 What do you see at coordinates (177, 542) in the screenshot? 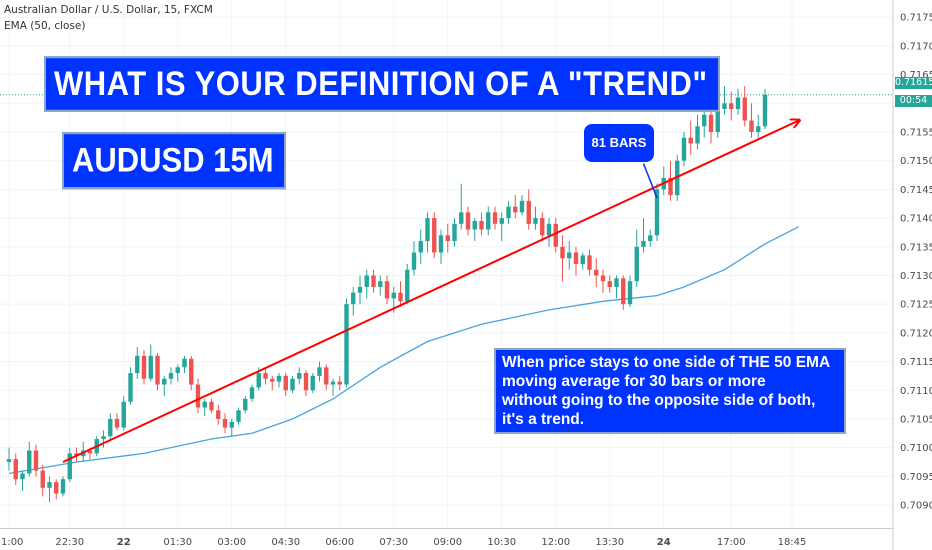
I see `x-tick-label: 01:30` at bounding box center [177, 542].